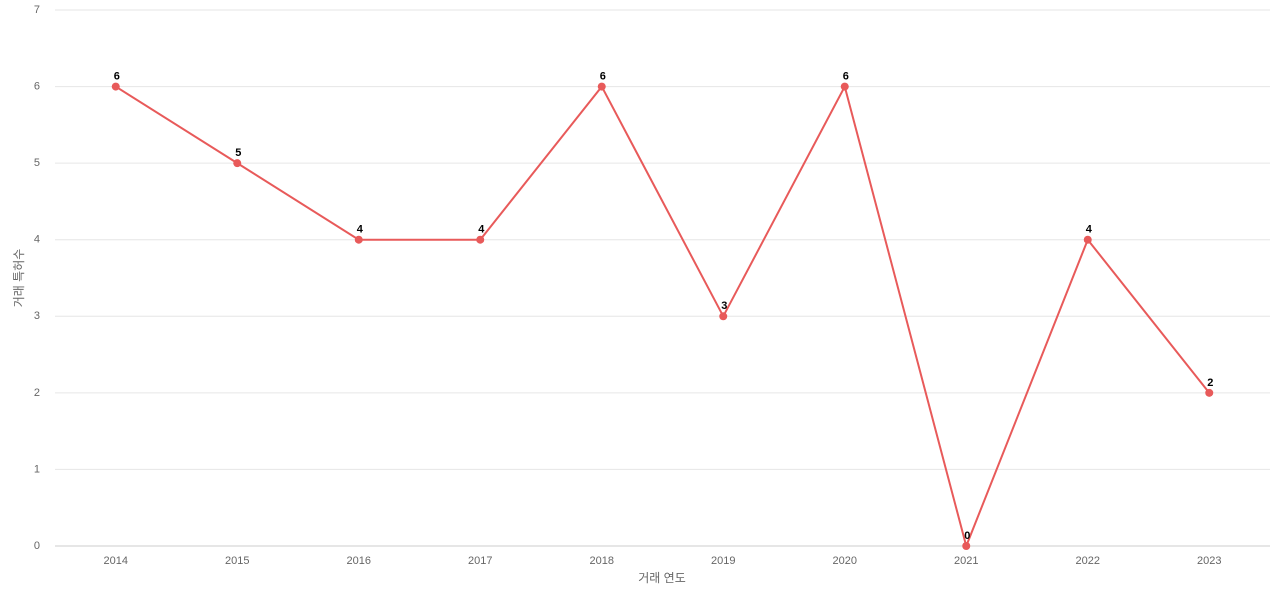  I want to click on y-tick-label: 1, so click(37, 469).